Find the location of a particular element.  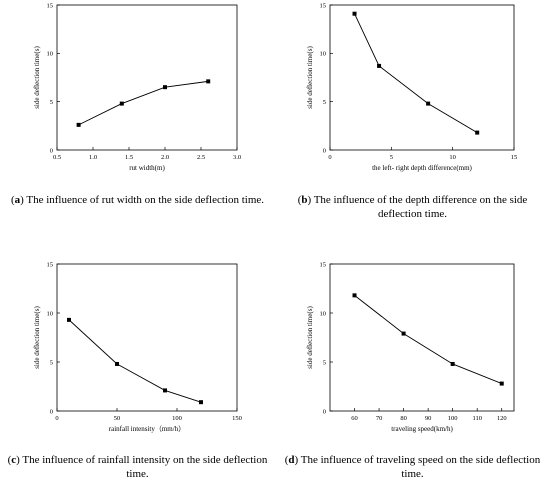

x-tick-label: 50 is located at coordinates (117, 418).